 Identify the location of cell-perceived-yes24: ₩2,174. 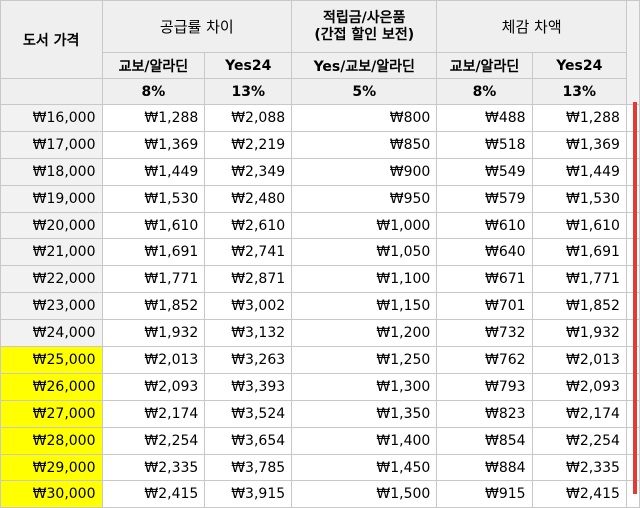
(579, 413).